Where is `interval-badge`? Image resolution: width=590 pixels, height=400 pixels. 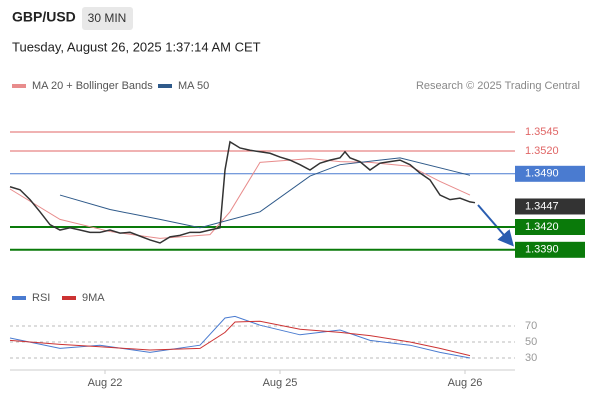
interval-badge is located at coordinates (107, 18).